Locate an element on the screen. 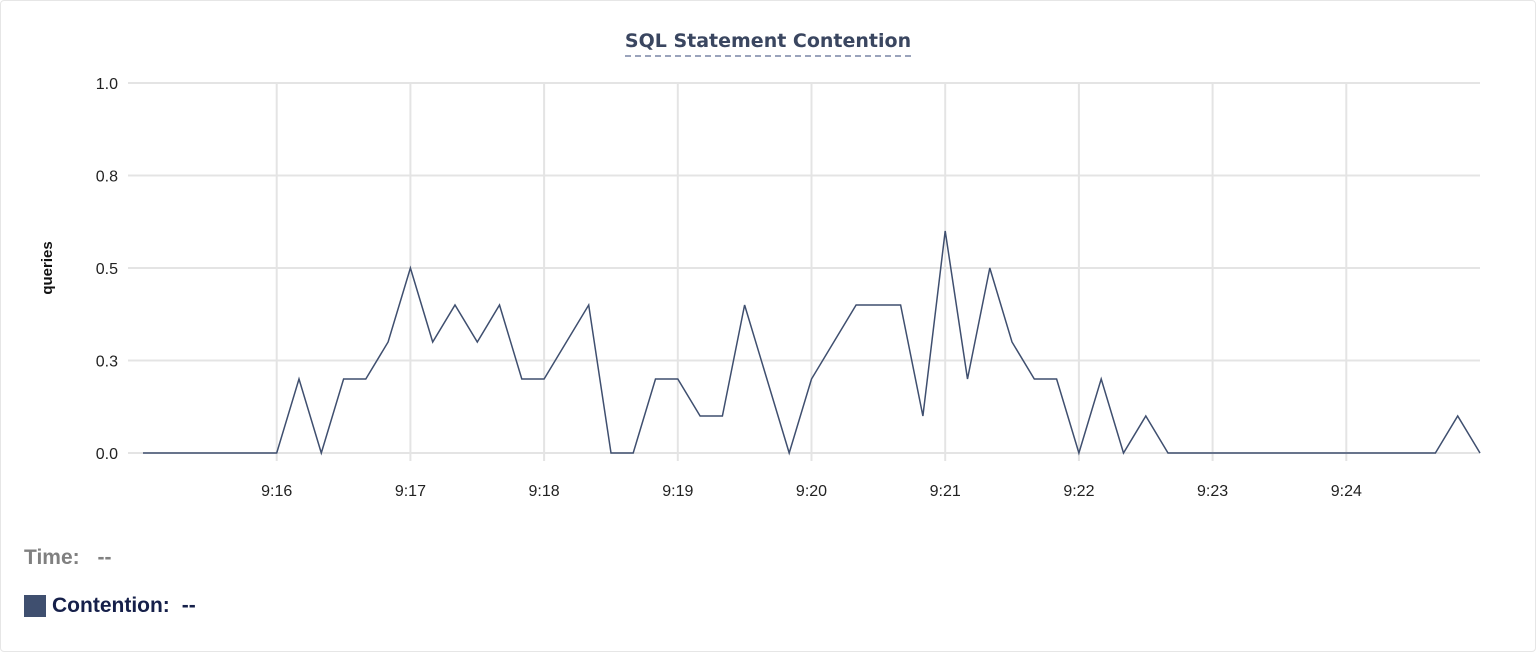 Image resolution: width=1536 pixels, height=652 pixels. y-axis-label: queries is located at coordinates (47, 267).